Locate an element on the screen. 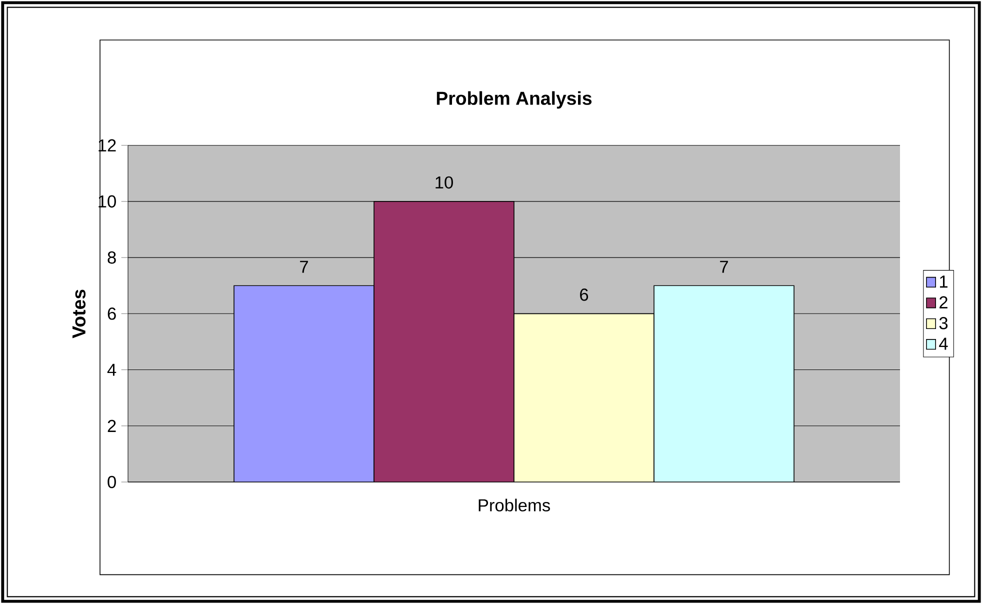  legend-label: 3 is located at coordinates (943, 323).